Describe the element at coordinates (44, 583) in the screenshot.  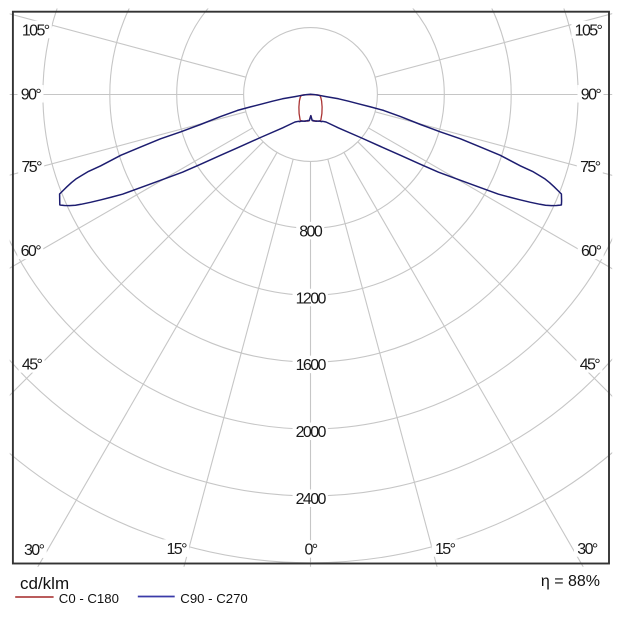
I see `svg-text: cd/klm` at that location.